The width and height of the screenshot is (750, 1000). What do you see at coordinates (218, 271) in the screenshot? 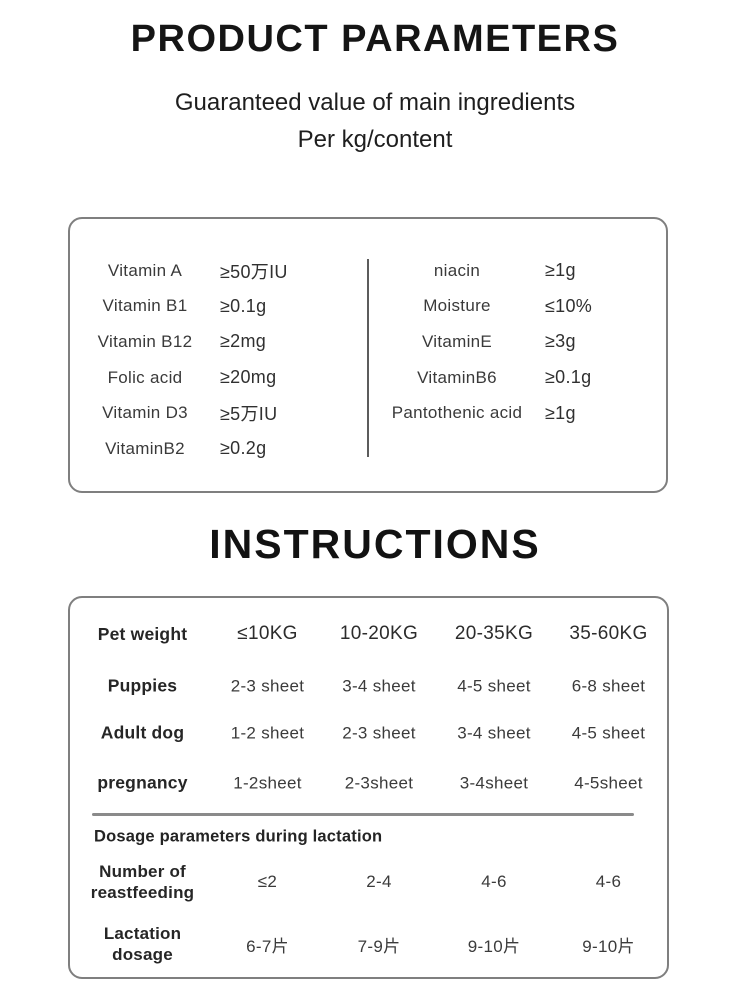
I see `param-row-vitamin-a: Vitamin A ≥50万IU` at bounding box center [218, 271].